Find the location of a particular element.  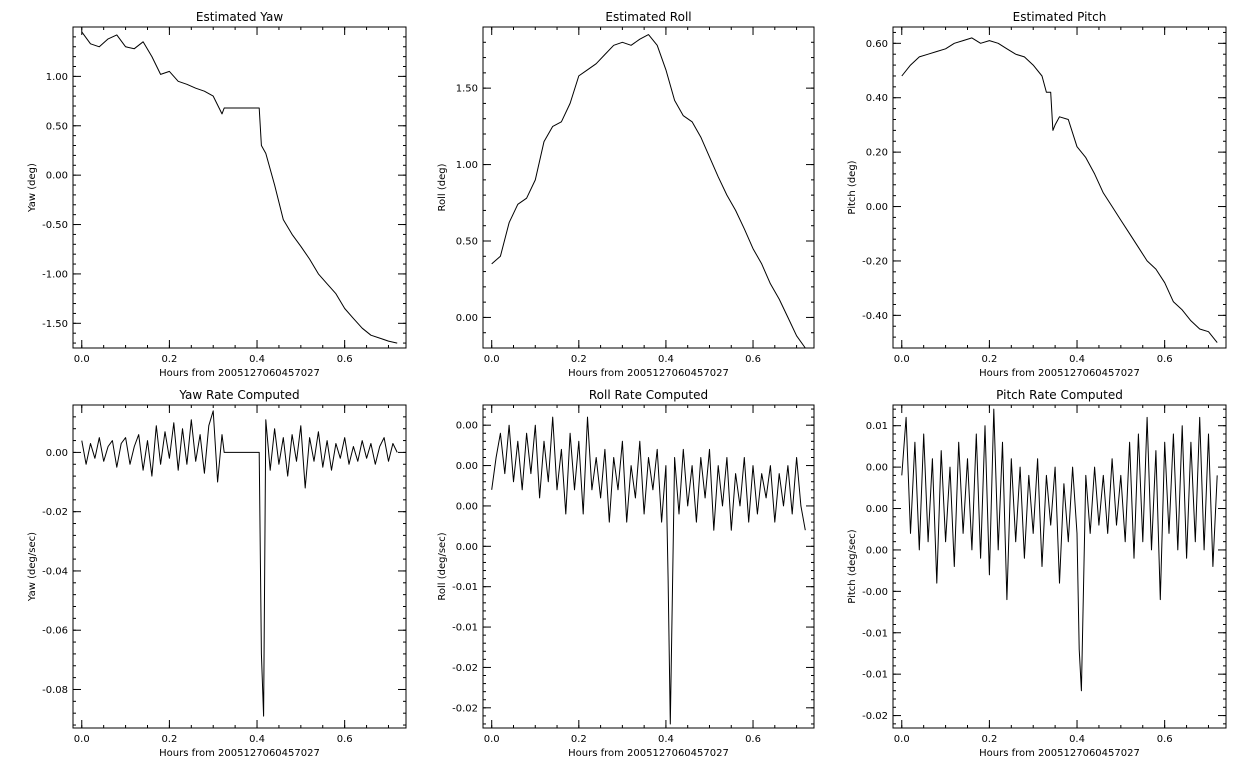

y-tick-label: -1.50 is located at coordinates (55, 324).